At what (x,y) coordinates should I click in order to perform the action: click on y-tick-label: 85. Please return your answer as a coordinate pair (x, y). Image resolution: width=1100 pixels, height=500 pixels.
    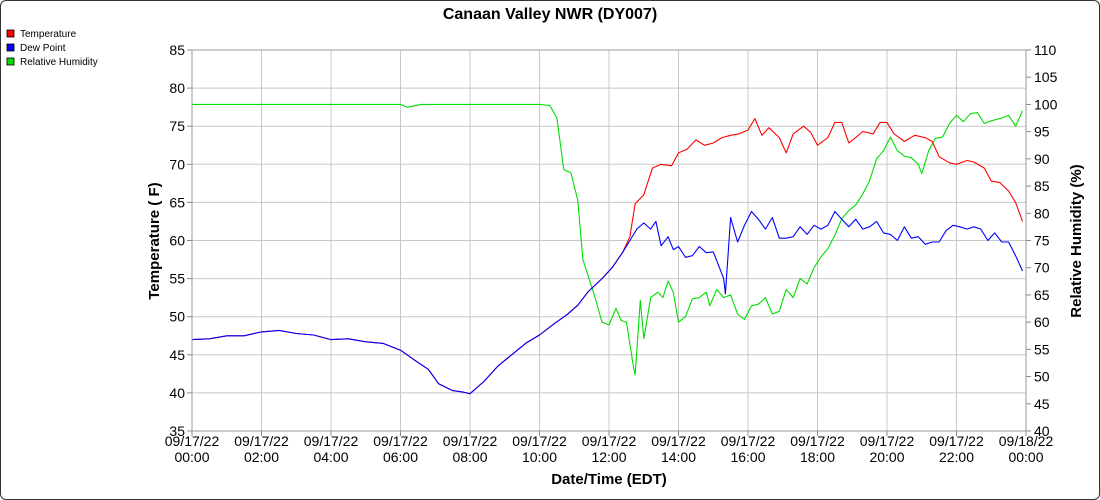
    Looking at the image, I should click on (177, 50).